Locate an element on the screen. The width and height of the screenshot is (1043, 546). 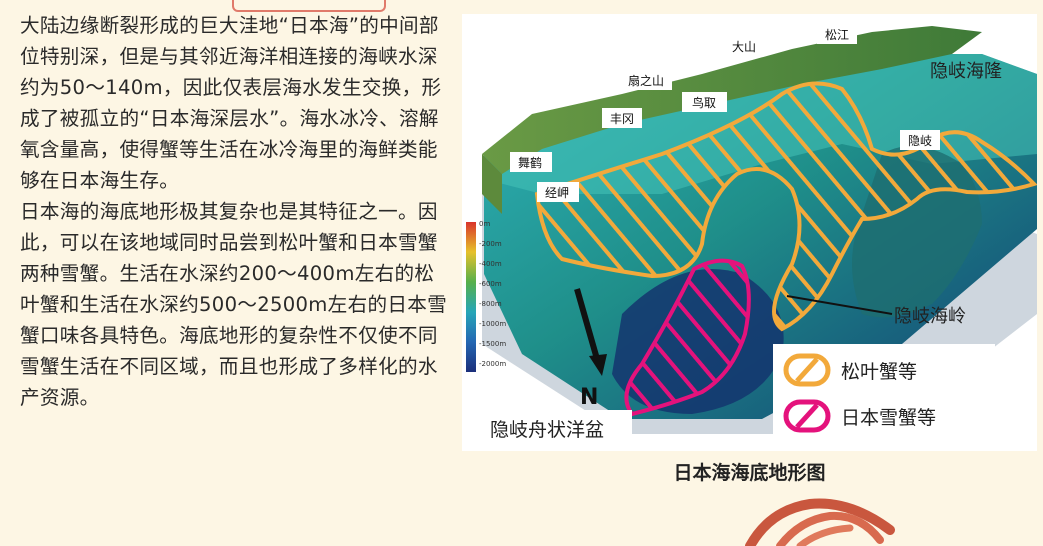
map-legend: 松叶蟹等 日本雪蟹等 is located at coordinates (884, 393).